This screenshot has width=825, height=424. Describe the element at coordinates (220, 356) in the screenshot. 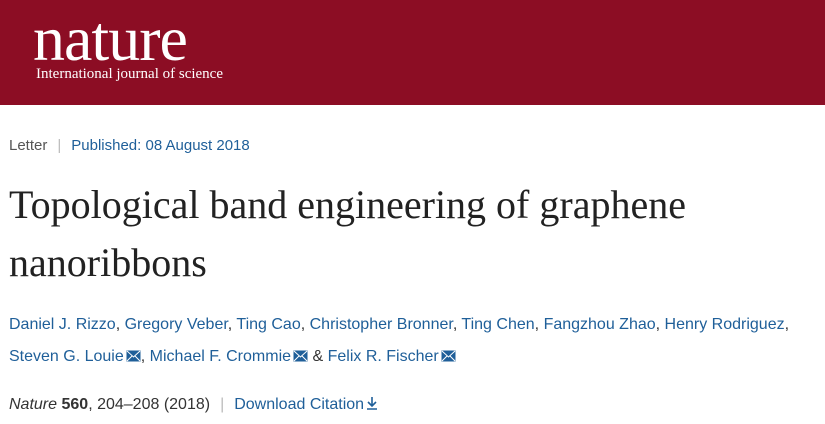

I see `author-name: Michael F. Crommie` at that location.